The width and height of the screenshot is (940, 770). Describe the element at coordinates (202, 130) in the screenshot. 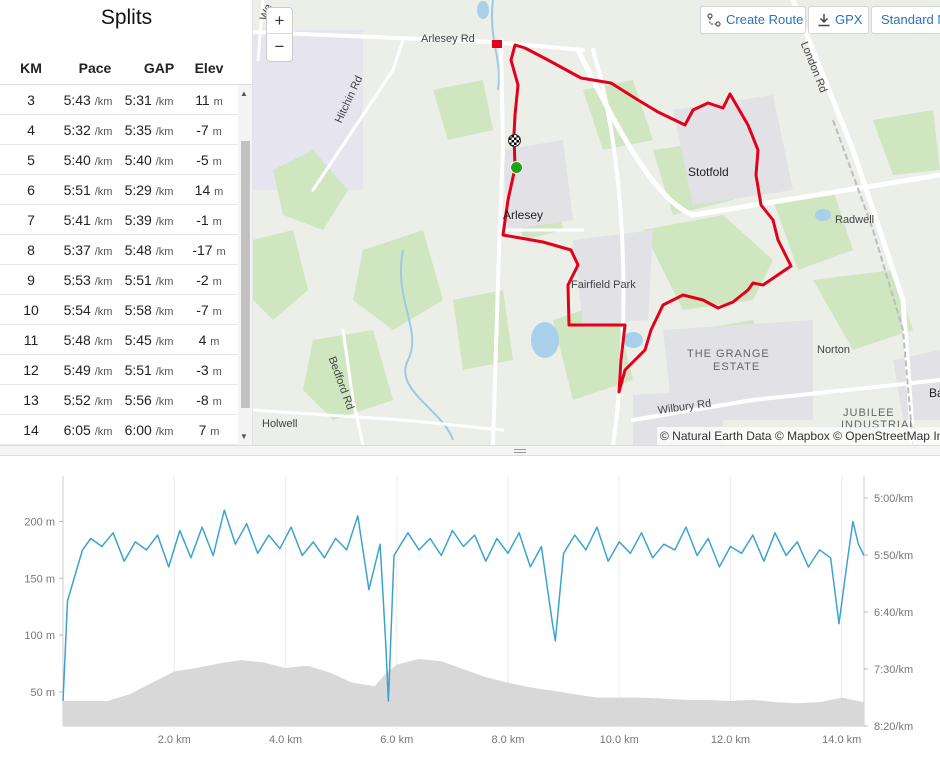

I see `split-elev-value: -7` at that location.